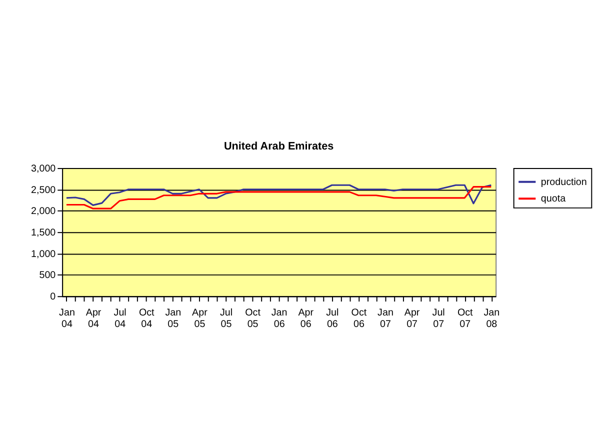 The image size is (602, 444). I want to click on chart-title: United Arab Emirates, so click(279, 146).